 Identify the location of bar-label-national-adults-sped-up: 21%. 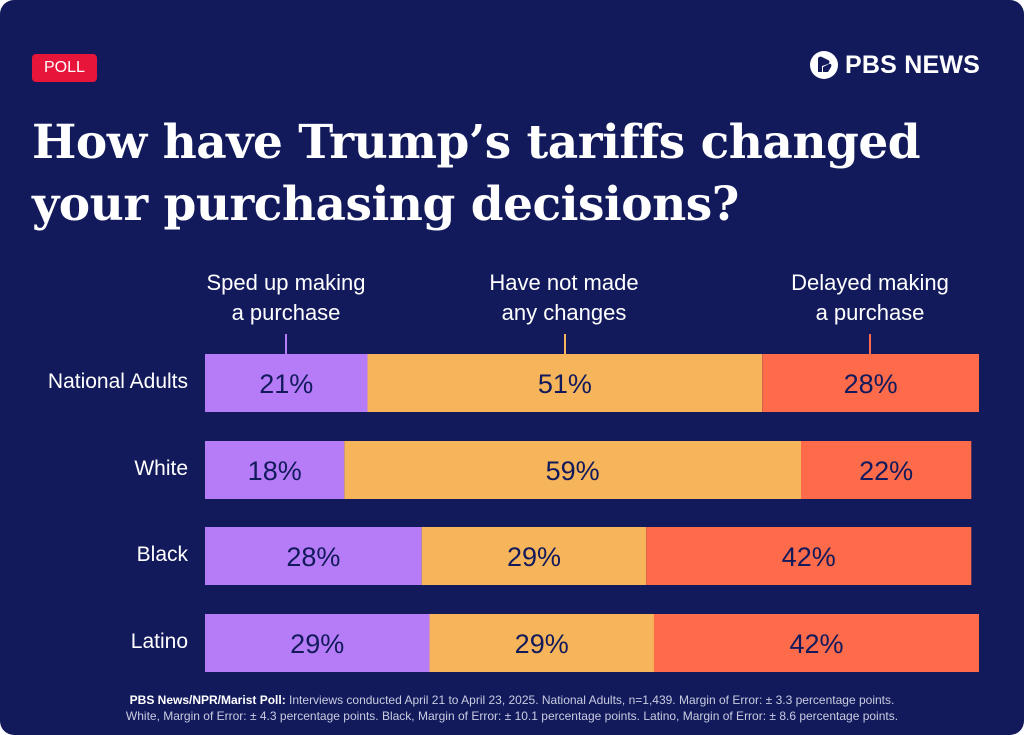
(286, 384).